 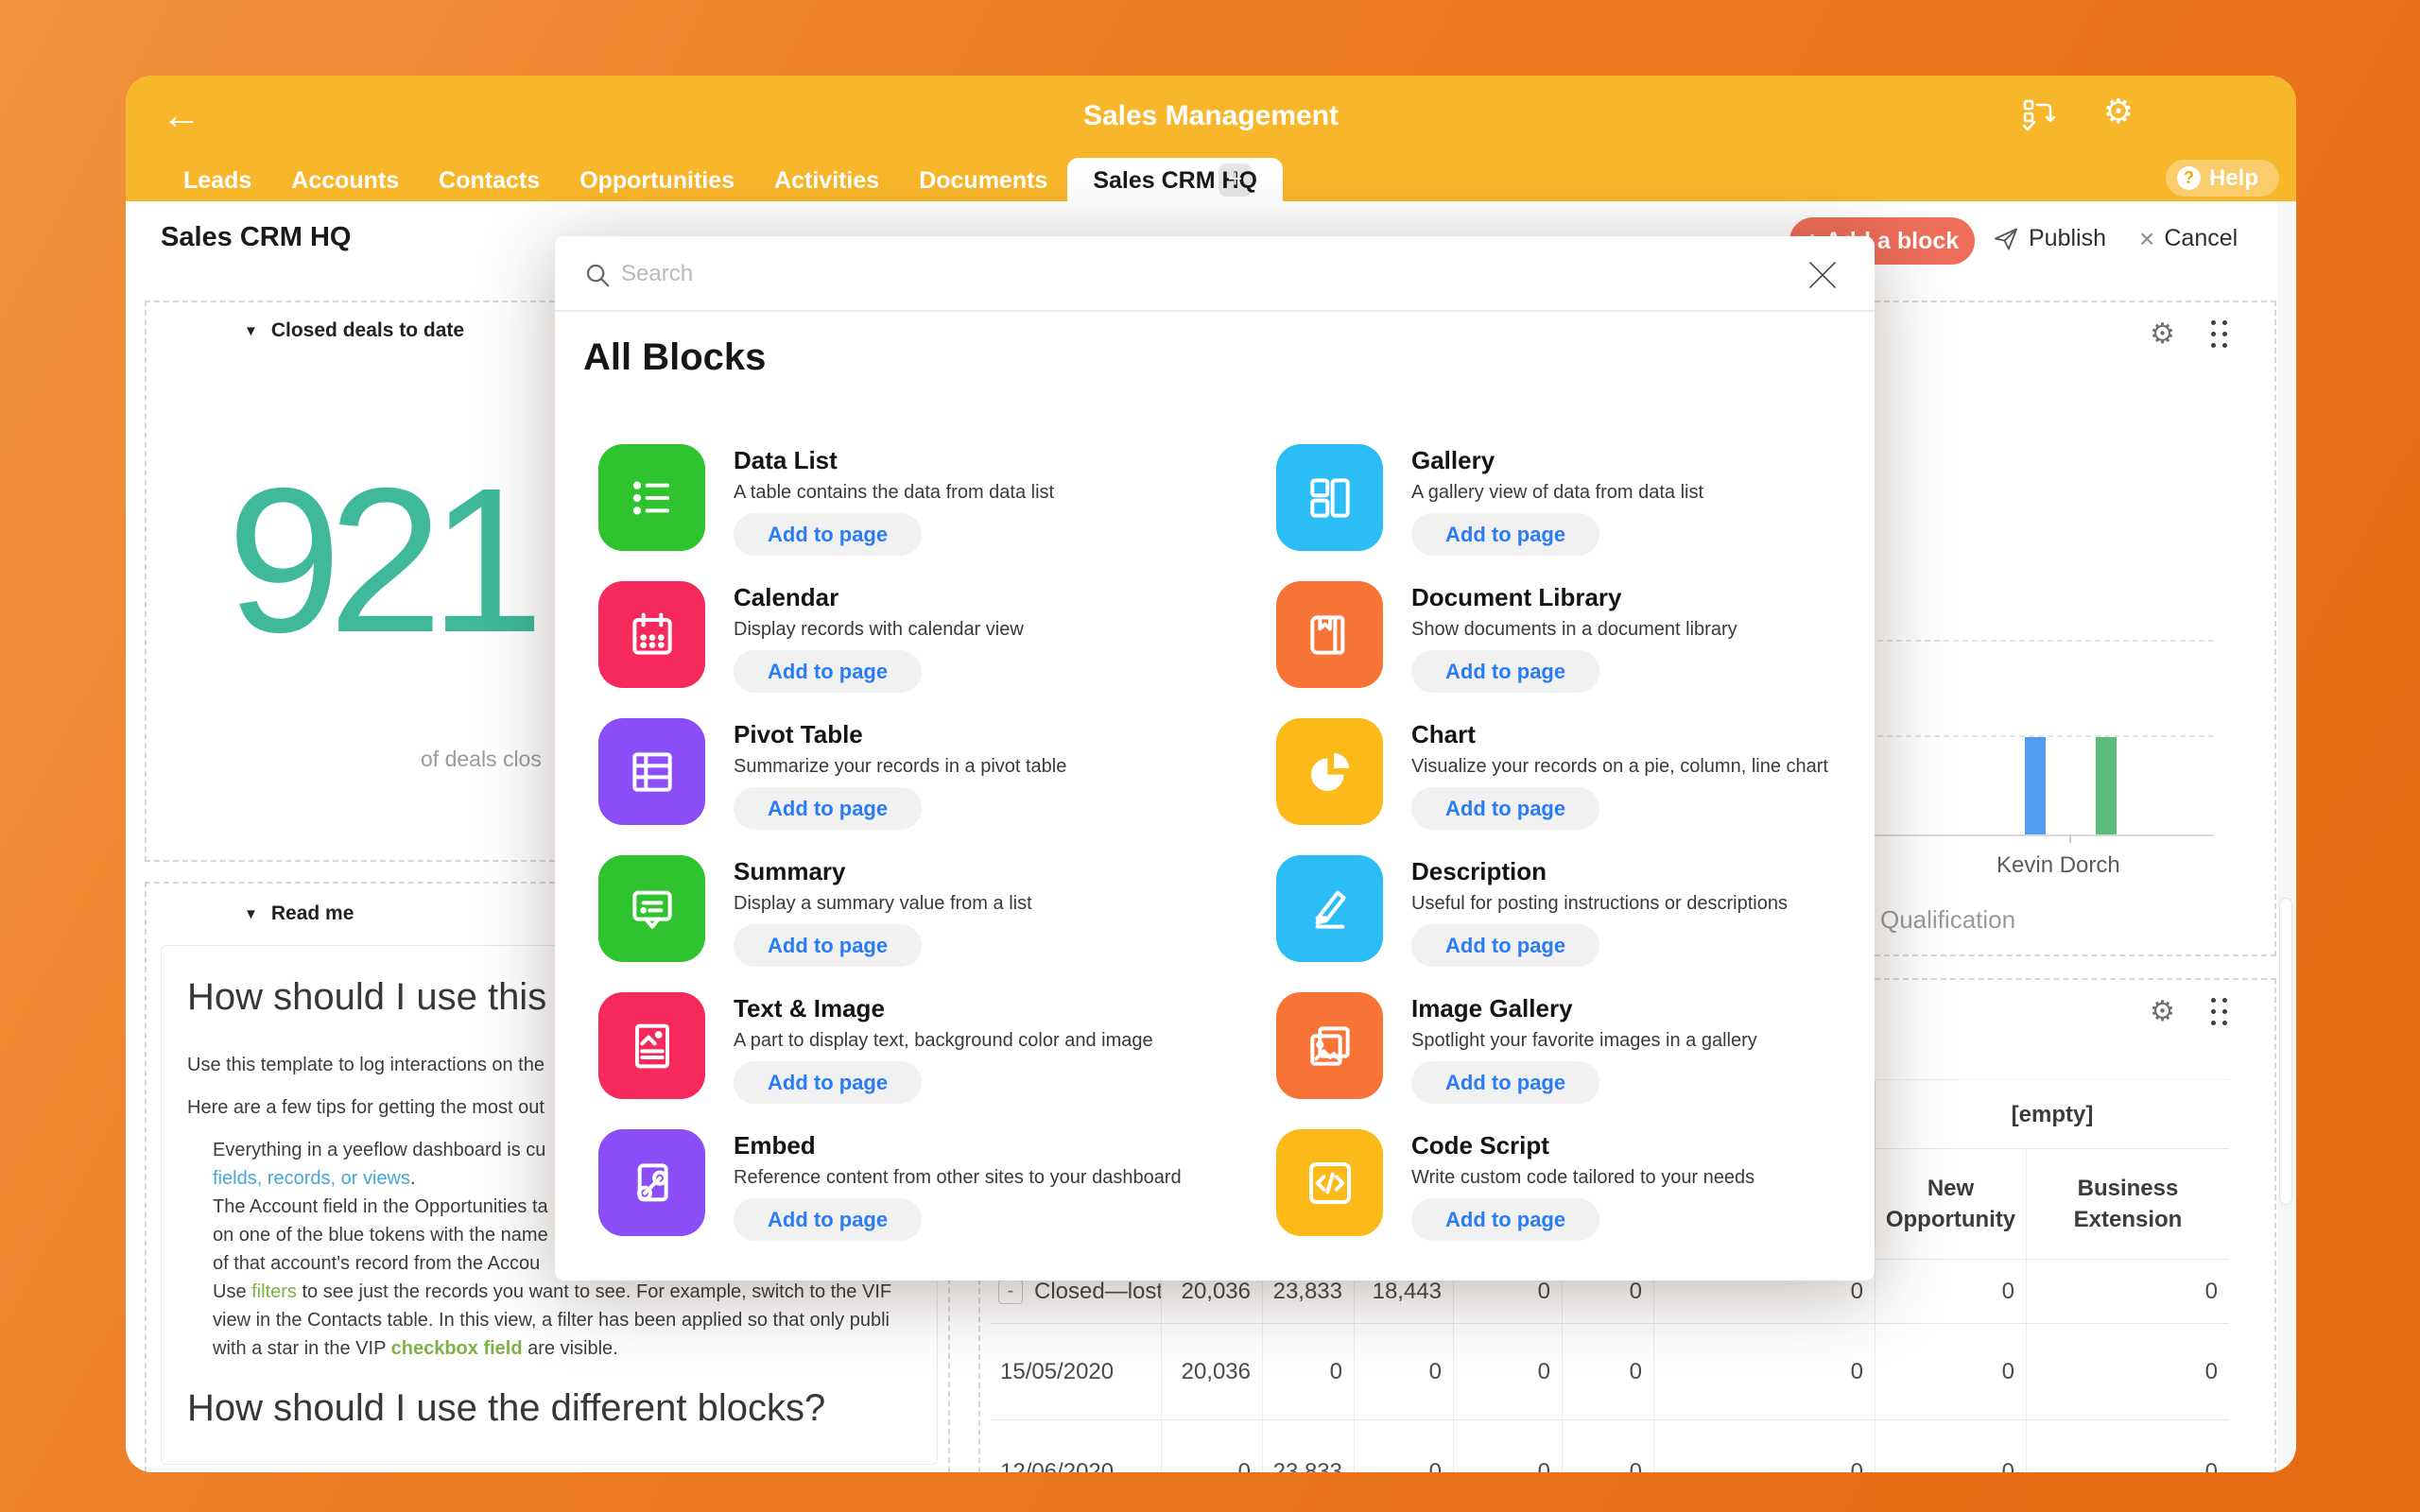 I want to click on cancel-label: Cancel, so click(x=2201, y=238).